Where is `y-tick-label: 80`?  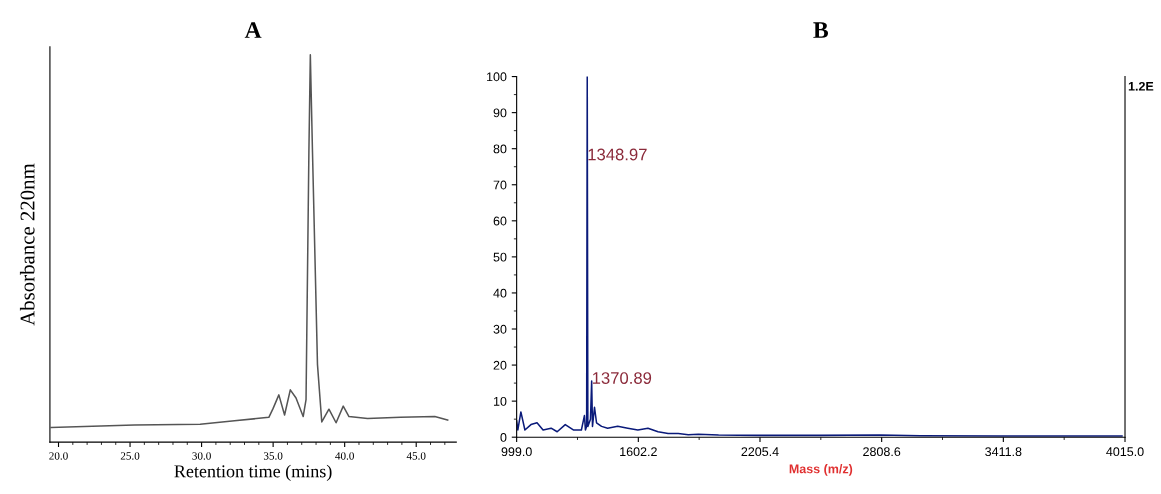
y-tick-label: 80 is located at coordinates (500, 149).